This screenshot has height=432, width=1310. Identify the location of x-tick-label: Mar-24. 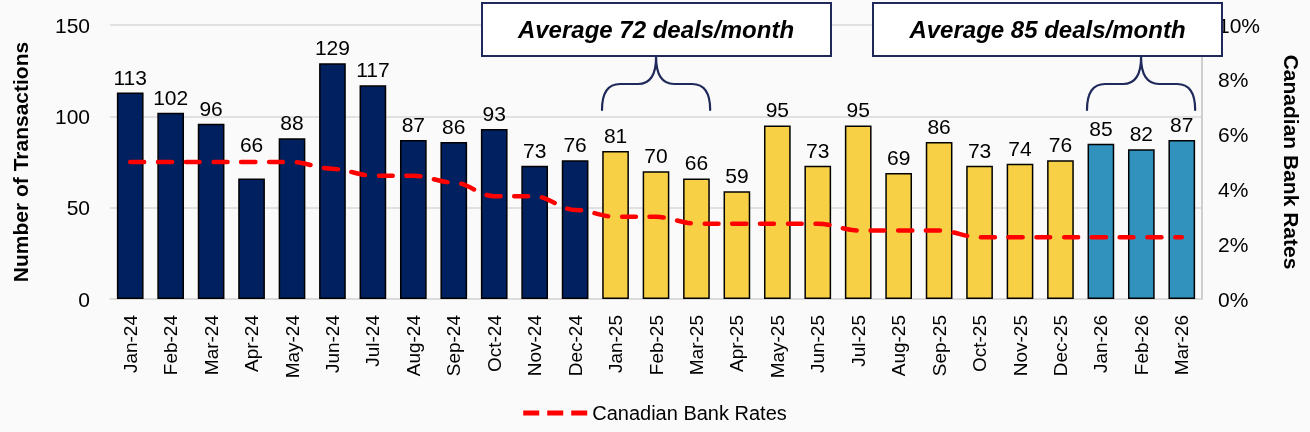
(211, 345).